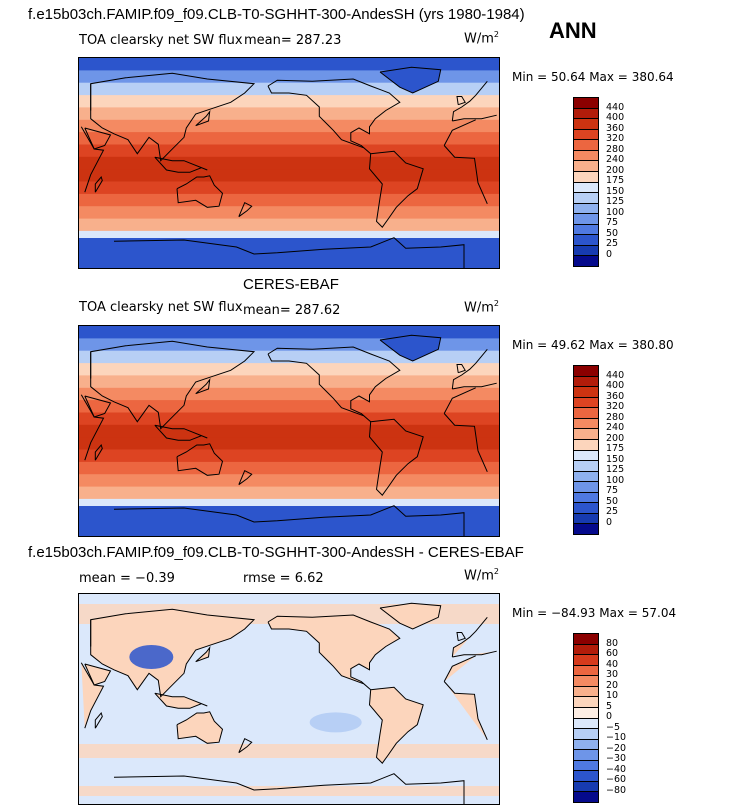 Image resolution: width=733 pixels, height=809 pixels. What do you see at coordinates (613, 727) in the screenshot?
I see `colorbar-tick-label: −5` at bounding box center [613, 727].